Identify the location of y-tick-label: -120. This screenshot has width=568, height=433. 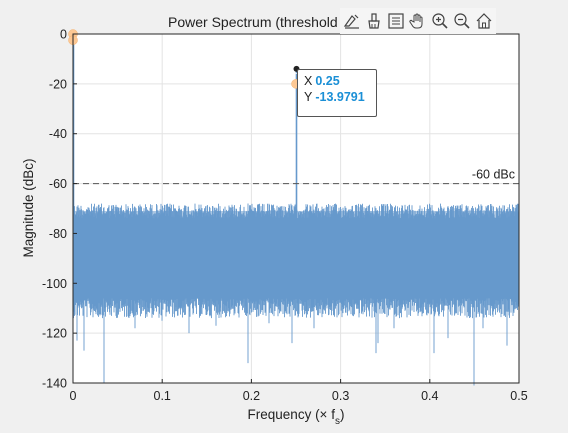
(54, 334).